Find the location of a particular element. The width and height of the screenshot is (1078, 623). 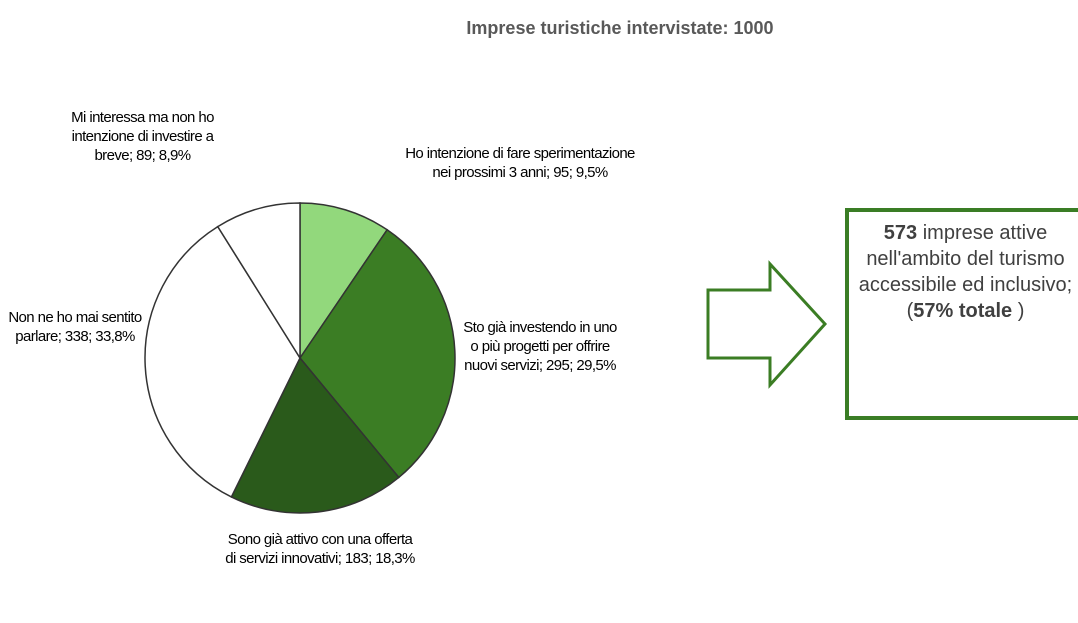

chart-title: Imprese turistiche intervistate: 1000 is located at coordinates (620, 28).